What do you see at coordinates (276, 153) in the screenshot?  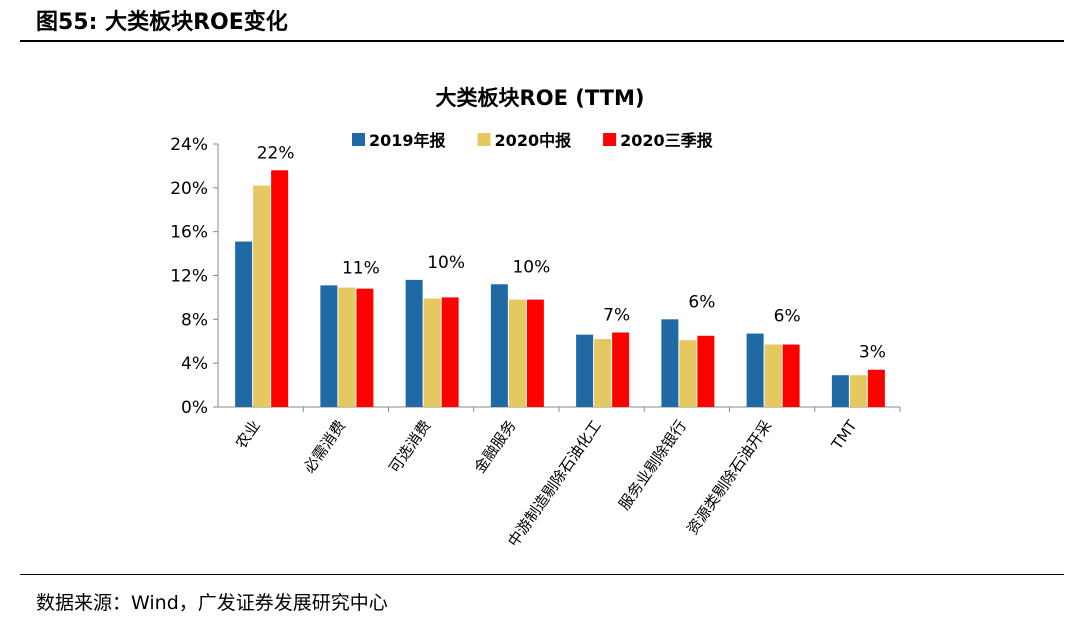 I see `data-label: 22%` at bounding box center [276, 153].